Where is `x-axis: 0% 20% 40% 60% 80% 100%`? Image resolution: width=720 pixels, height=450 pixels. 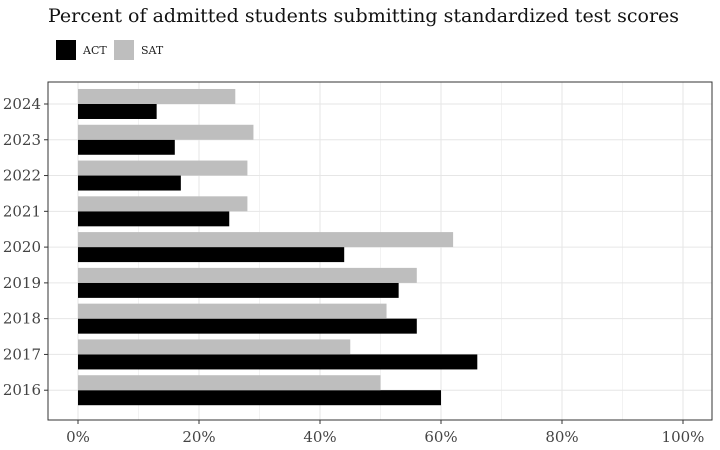
x-axis: 0% 20% 40% 60% 80% 100% is located at coordinates (385, 433).